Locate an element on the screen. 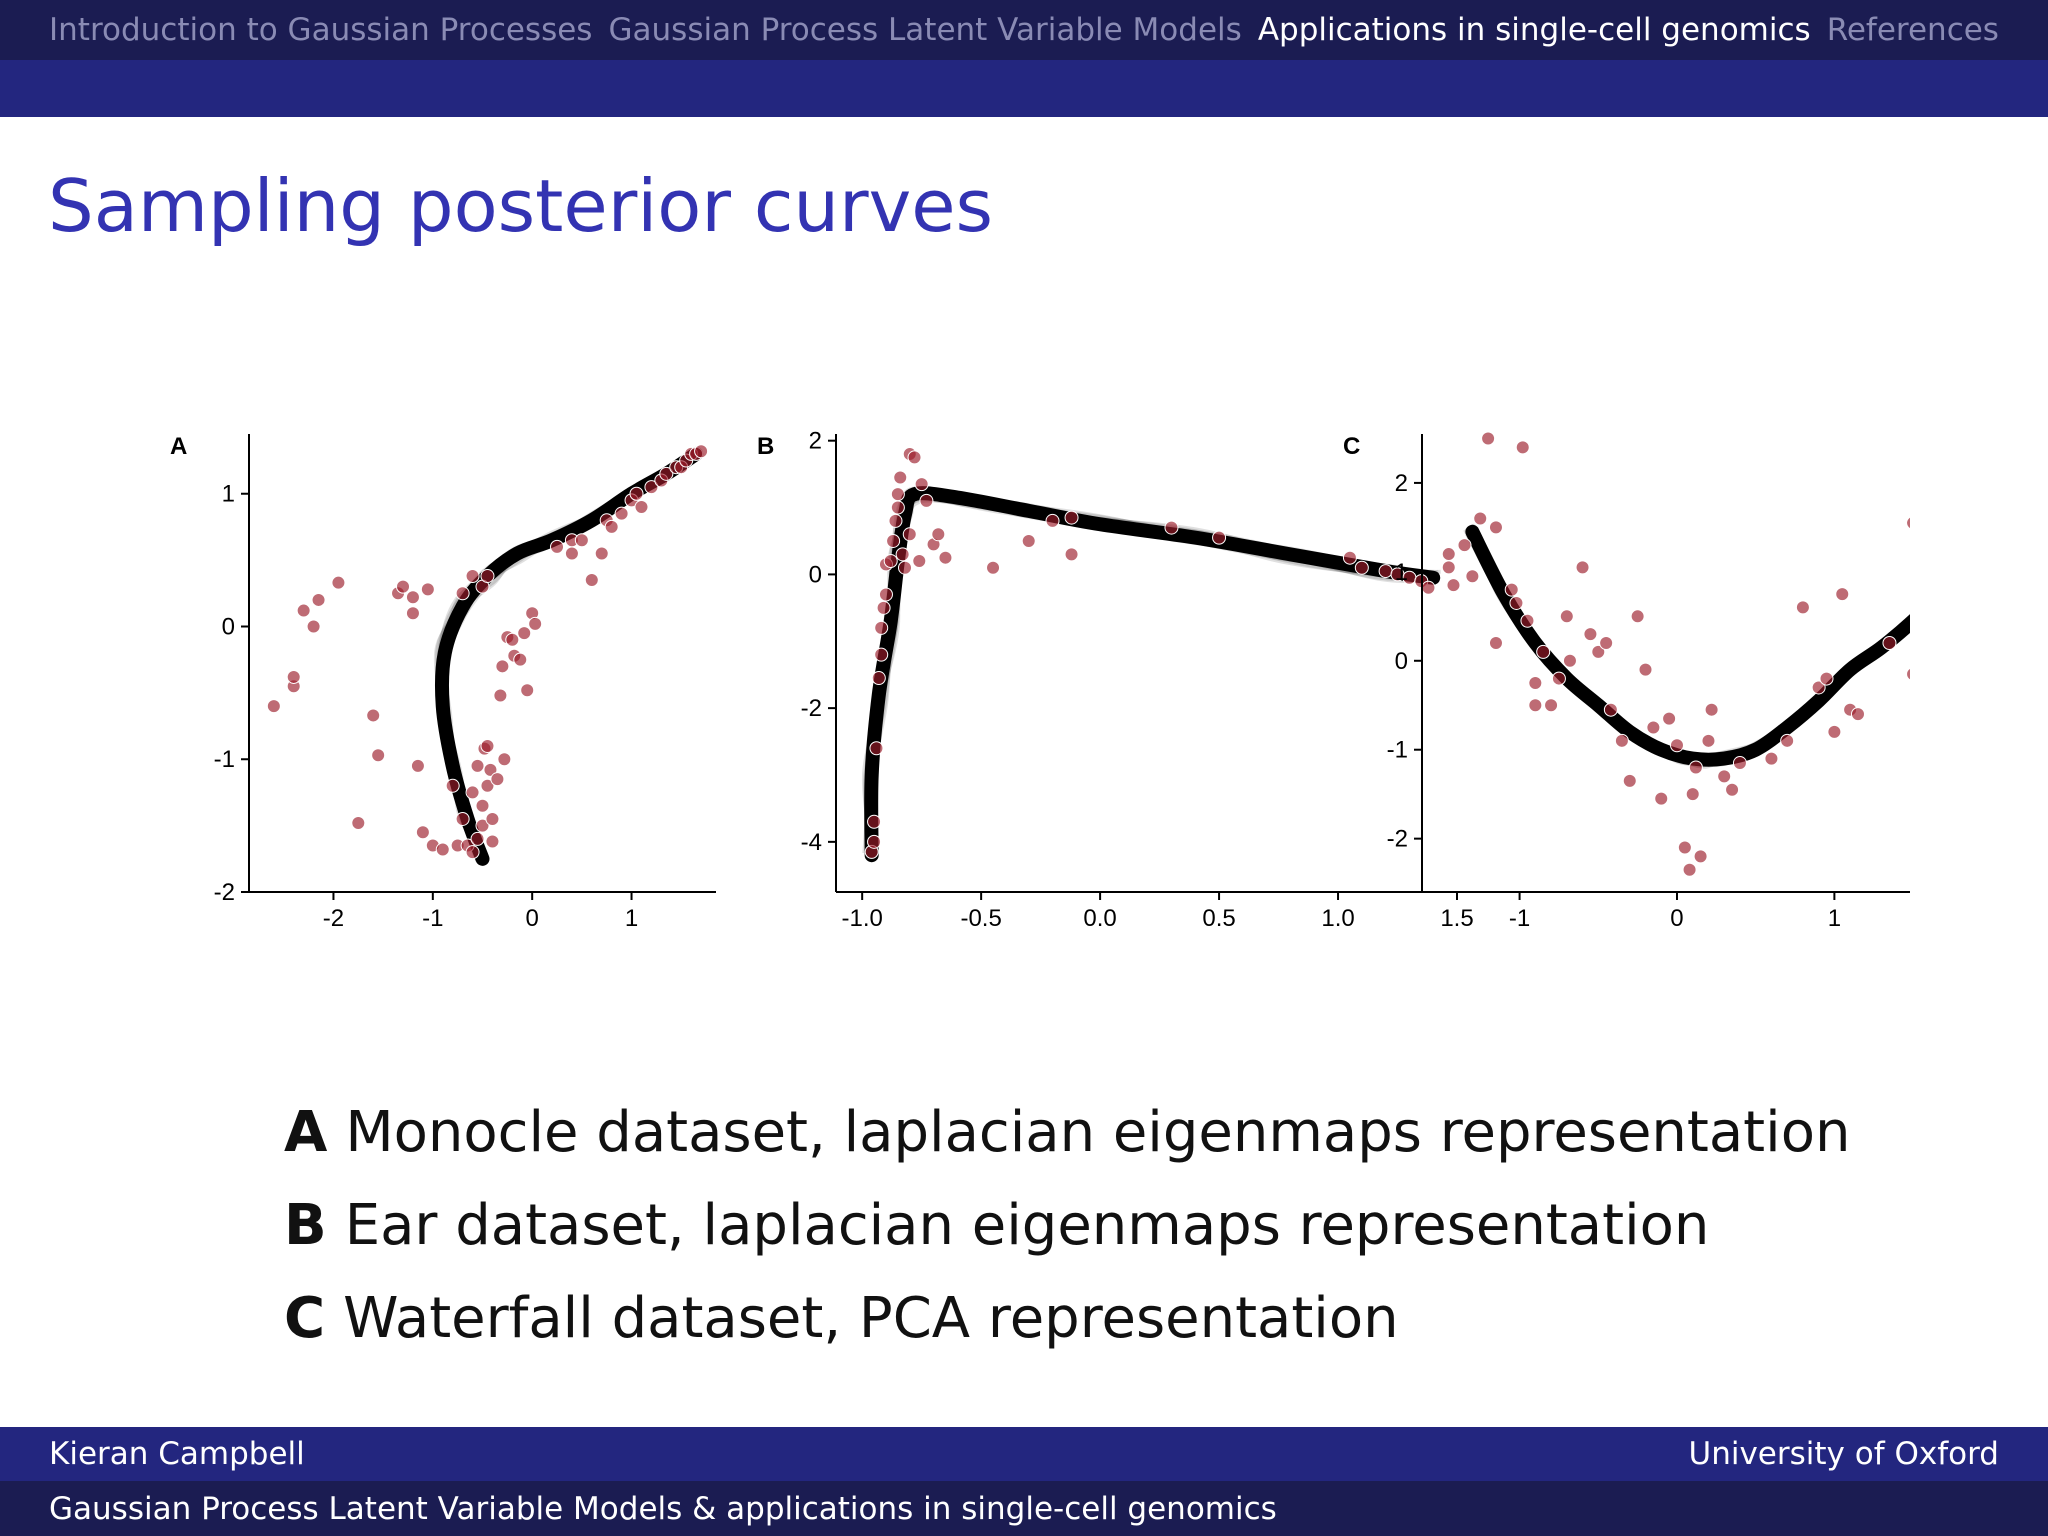 This screenshot has height=1536, width=2048. caption-c: C Waterfall dataset, PCA representation is located at coordinates (1067, 1330).